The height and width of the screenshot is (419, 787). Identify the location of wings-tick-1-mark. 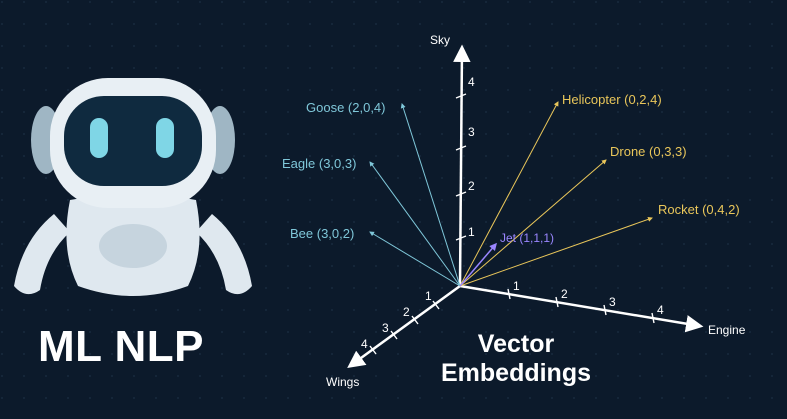
(436, 305).